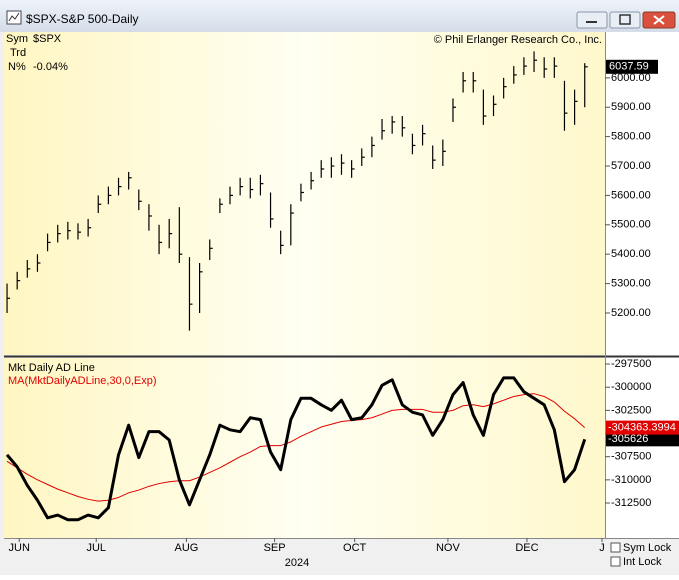 Image resolution: width=679 pixels, height=580 pixels. What do you see at coordinates (51, 368) in the screenshot?
I see `legend-entry: Mkt Daily AD Line` at bounding box center [51, 368].